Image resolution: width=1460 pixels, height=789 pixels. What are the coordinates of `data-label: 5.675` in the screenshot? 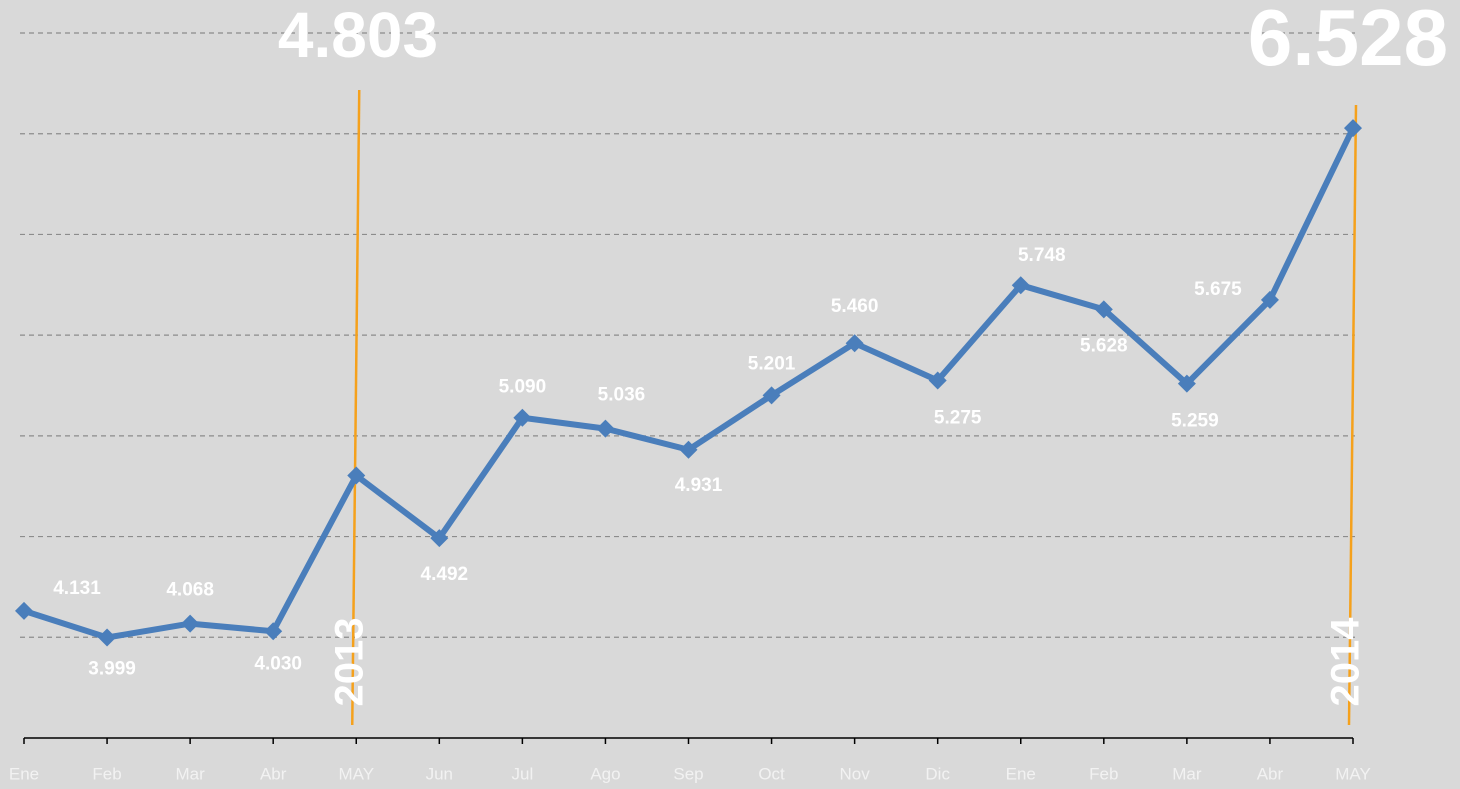 It's located at (1218, 289).